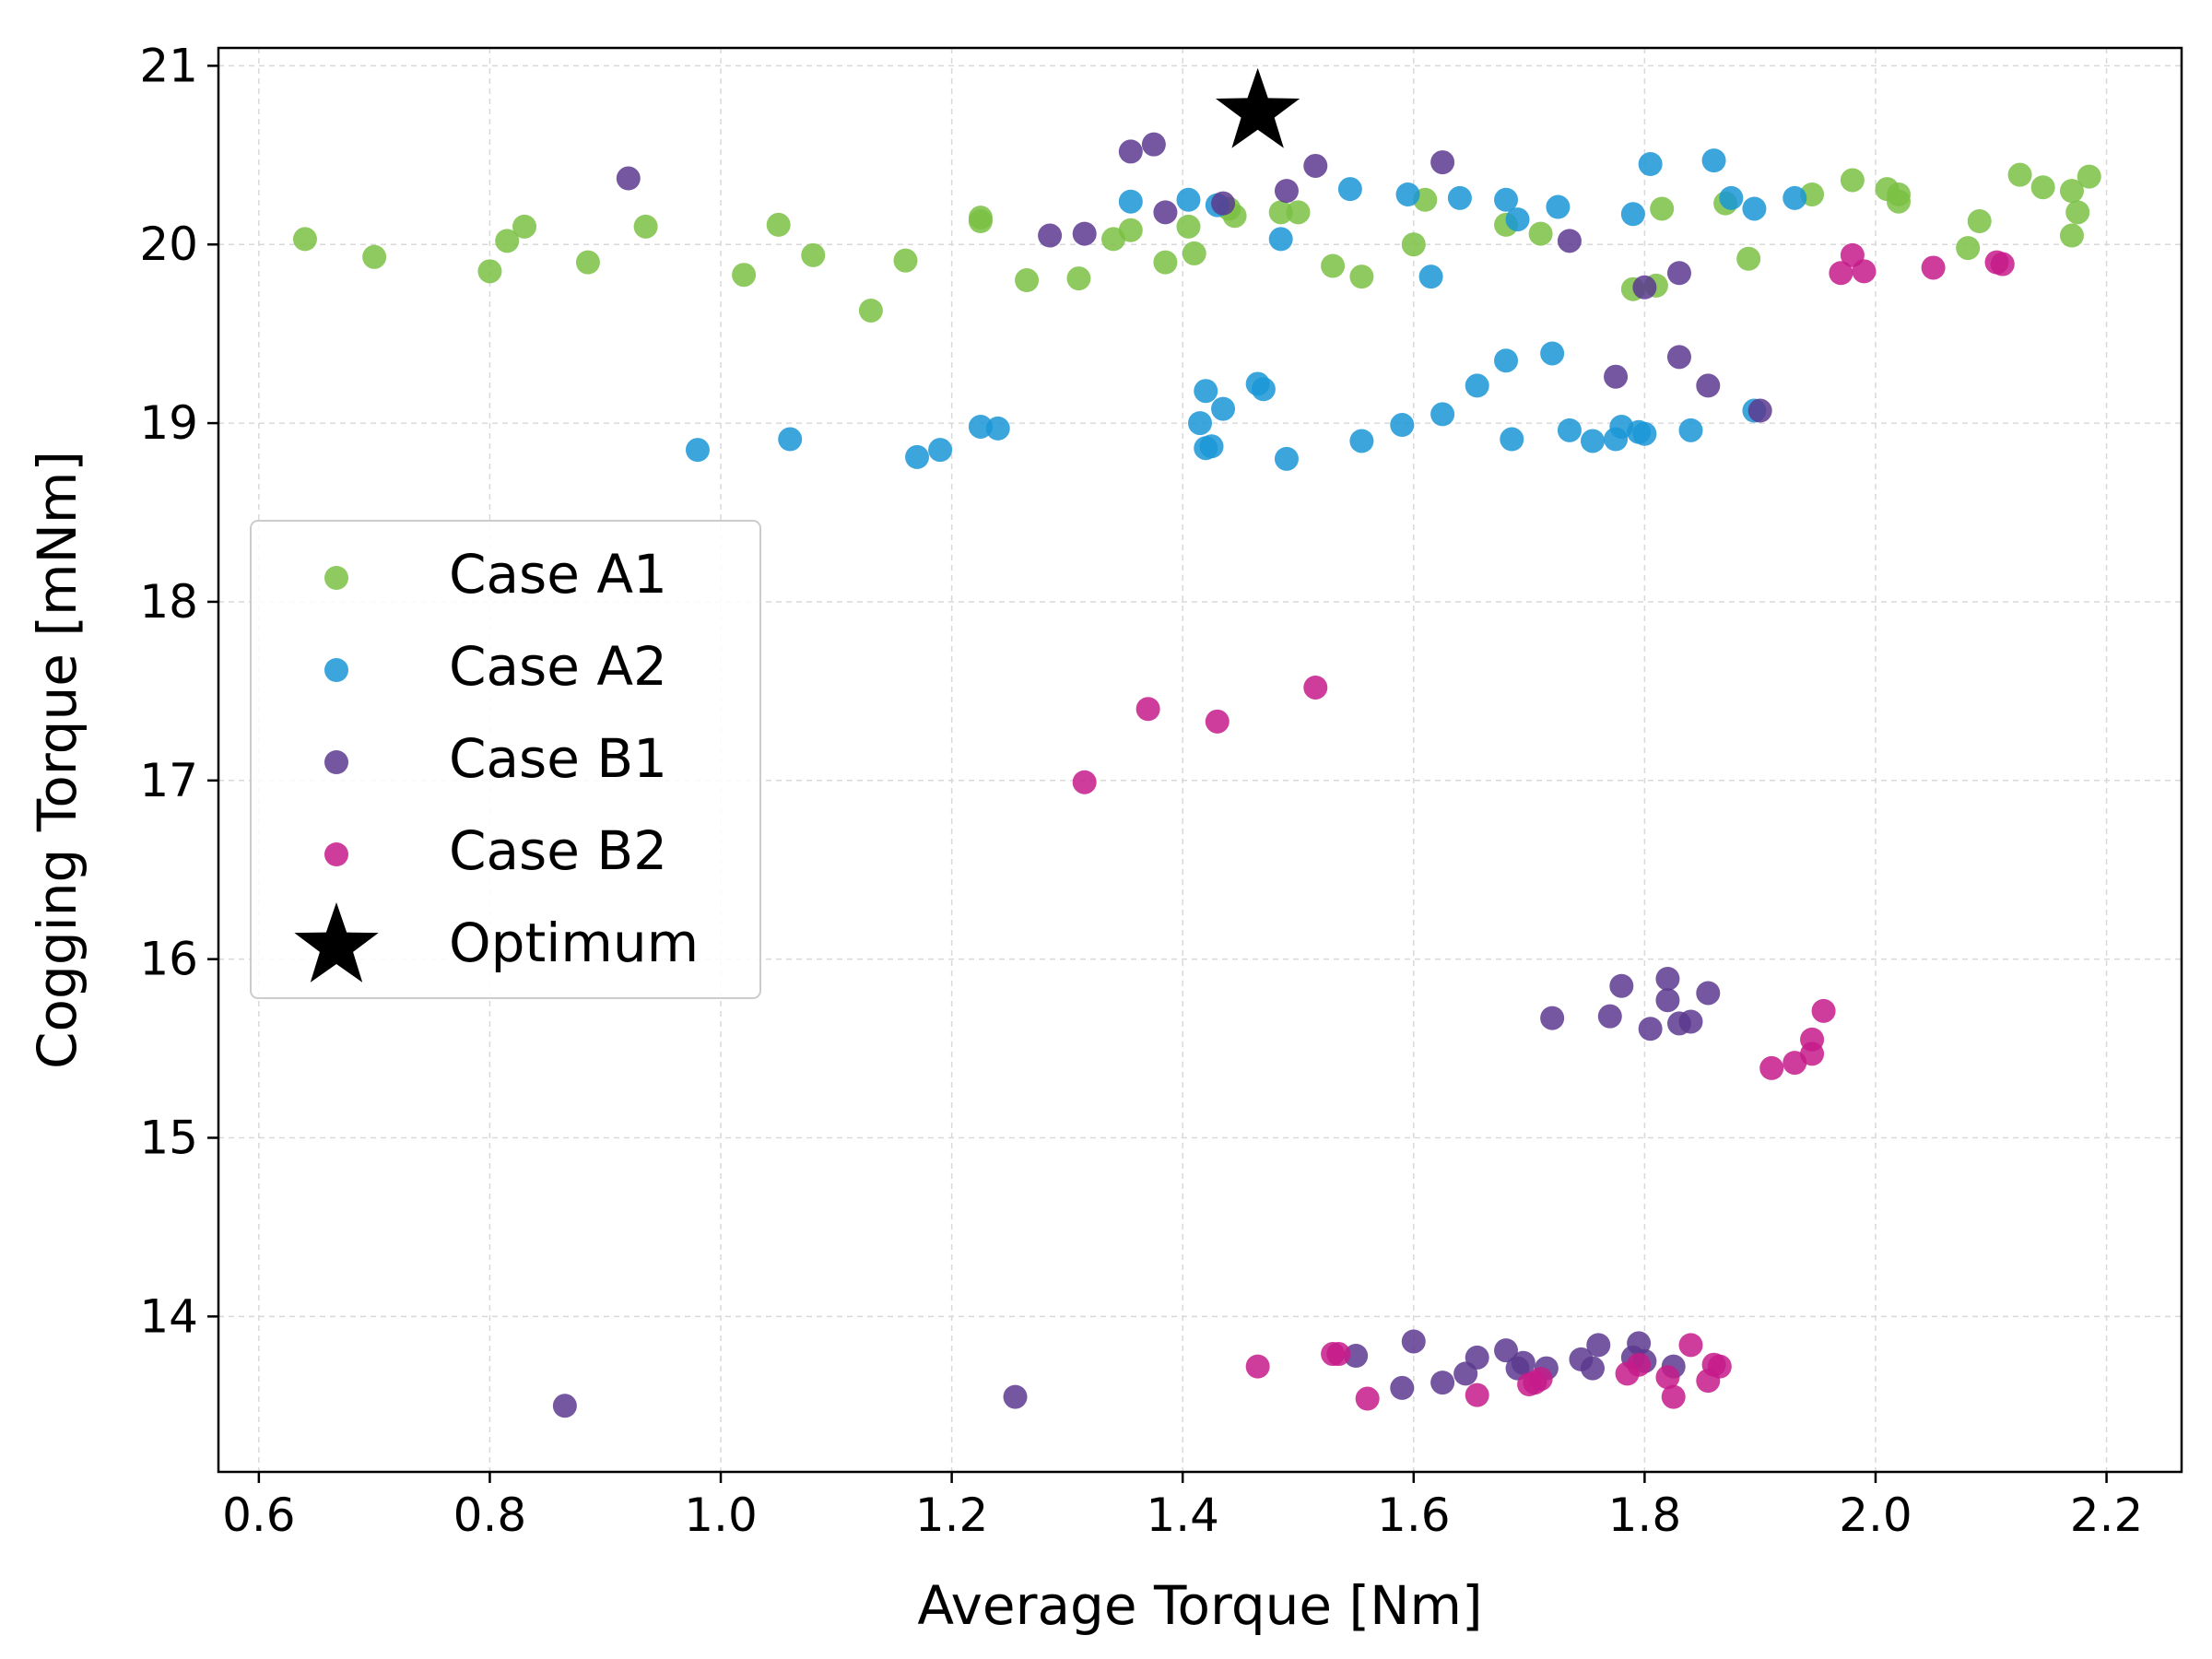 Image resolution: width=2212 pixels, height=1659 pixels. What do you see at coordinates (168, 423) in the screenshot?
I see `y-tick-label: 19` at bounding box center [168, 423].